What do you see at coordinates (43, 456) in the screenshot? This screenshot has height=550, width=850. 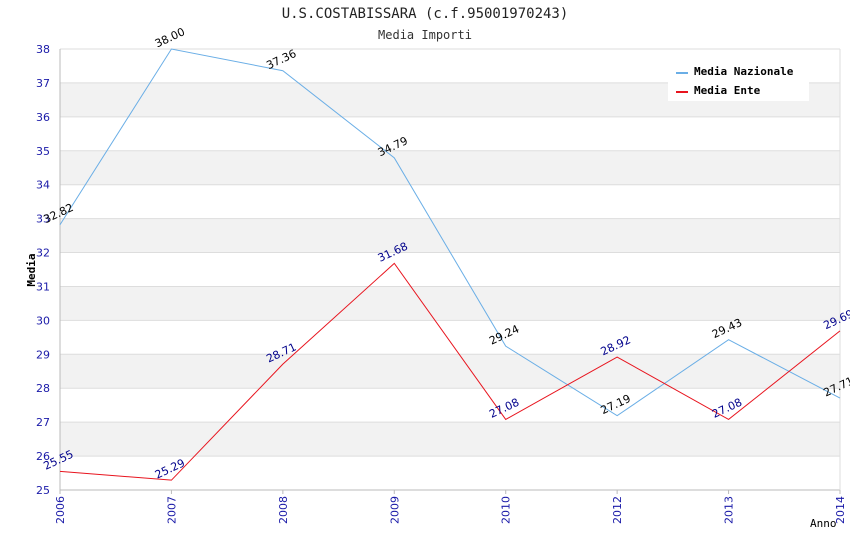 I see `y-tick-label: 26` at bounding box center [43, 456].